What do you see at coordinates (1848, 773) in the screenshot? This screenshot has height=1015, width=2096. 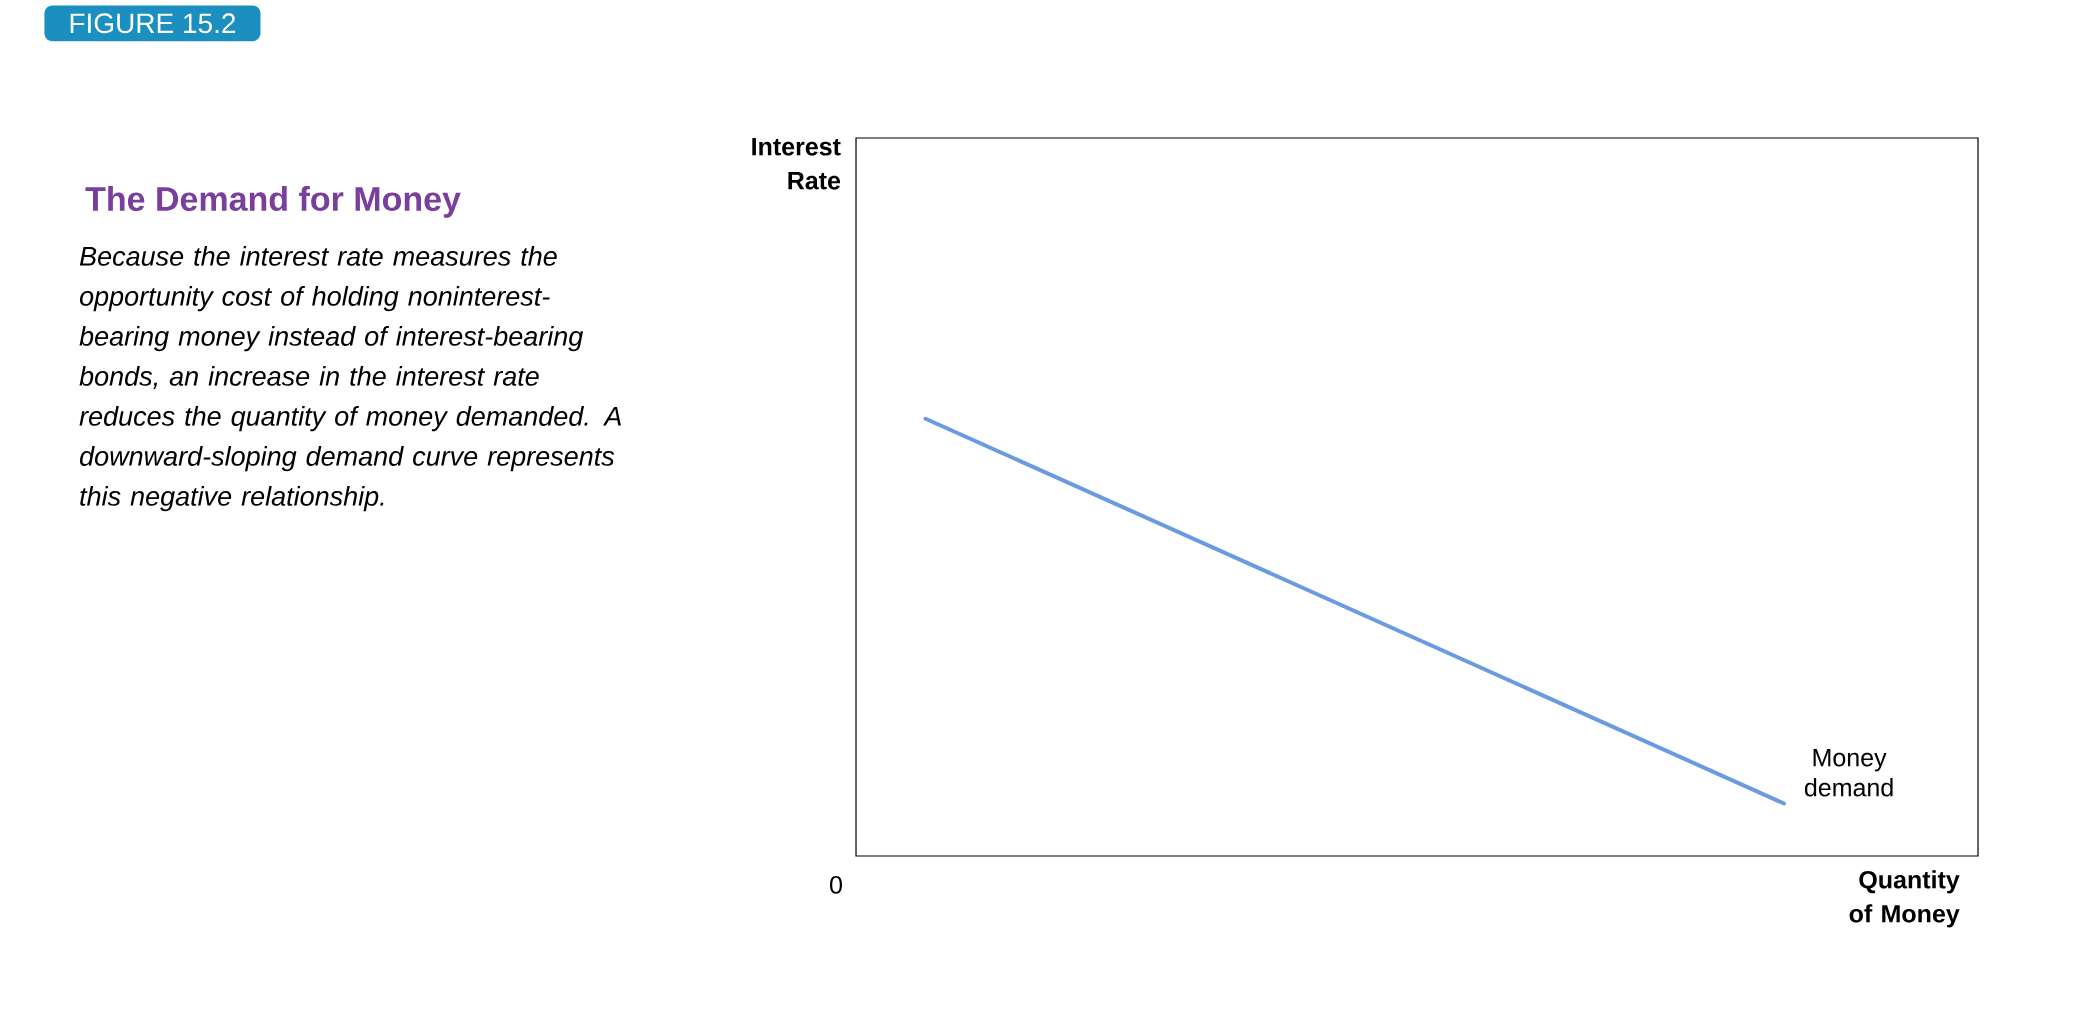 I see `series-label: Money demand` at bounding box center [1848, 773].